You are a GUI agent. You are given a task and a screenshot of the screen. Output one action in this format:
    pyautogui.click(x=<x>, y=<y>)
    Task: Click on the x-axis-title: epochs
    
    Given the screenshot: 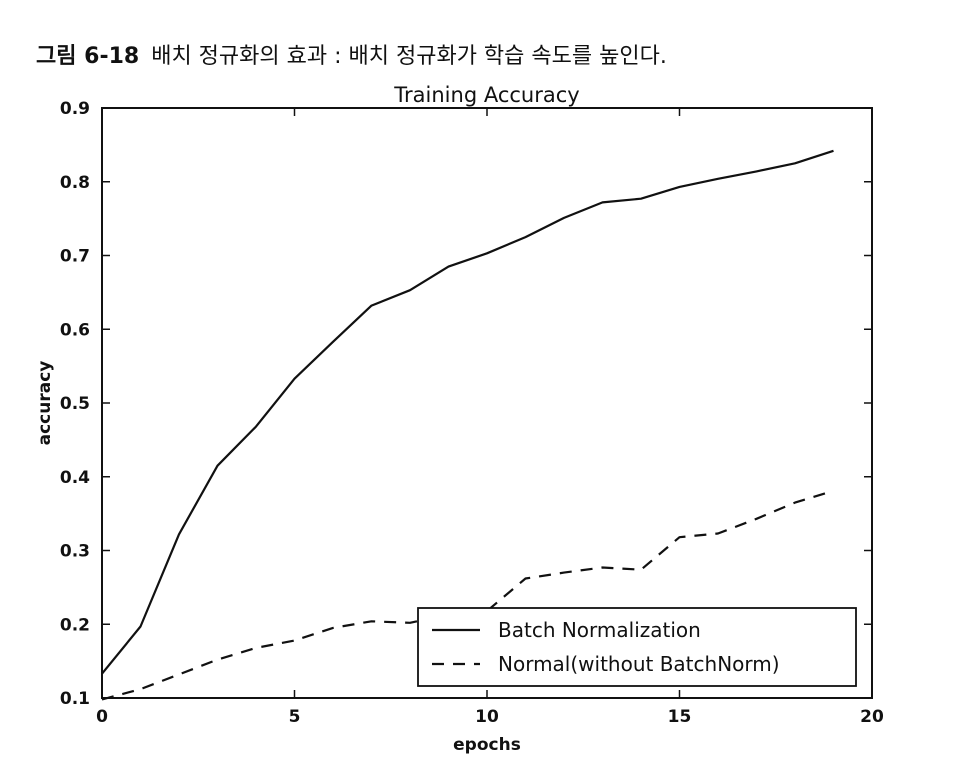 What is the action you would take?
    pyautogui.click(x=487, y=745)
    